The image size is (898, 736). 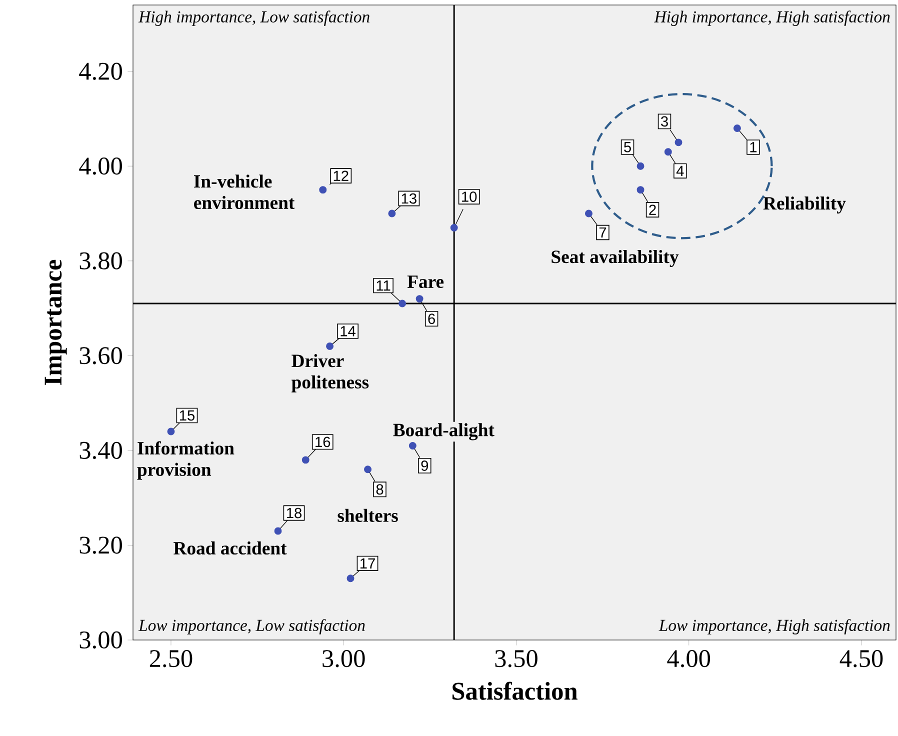 What do you see at coordinates (772, 18) in the screenshot?
I see `annotation: High importance, High satisfaction` at bounding box center [772, 18].